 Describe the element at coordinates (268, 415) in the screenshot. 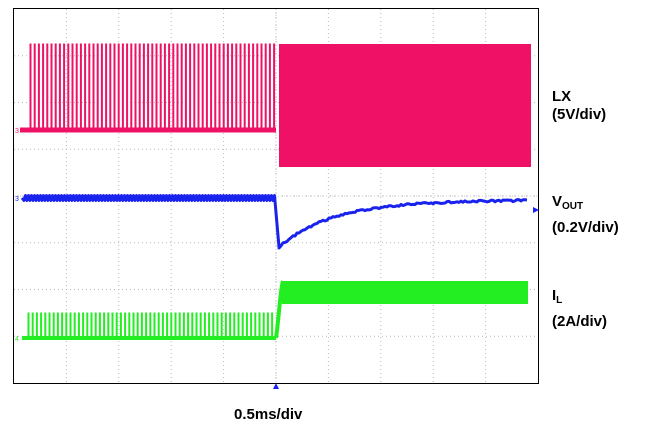

I see `x-axis-label: 0.5ms/div` at that location.